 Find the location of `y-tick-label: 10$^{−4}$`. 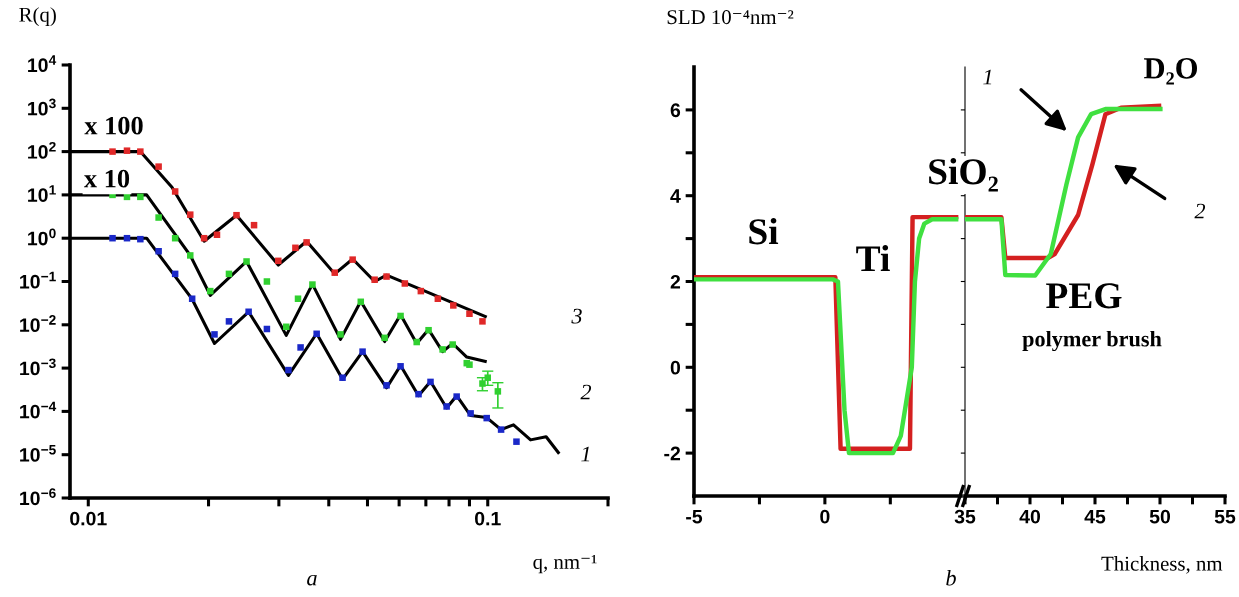

y-tick-label: 10$^{−4}$ is located at coordinates (38, 410).